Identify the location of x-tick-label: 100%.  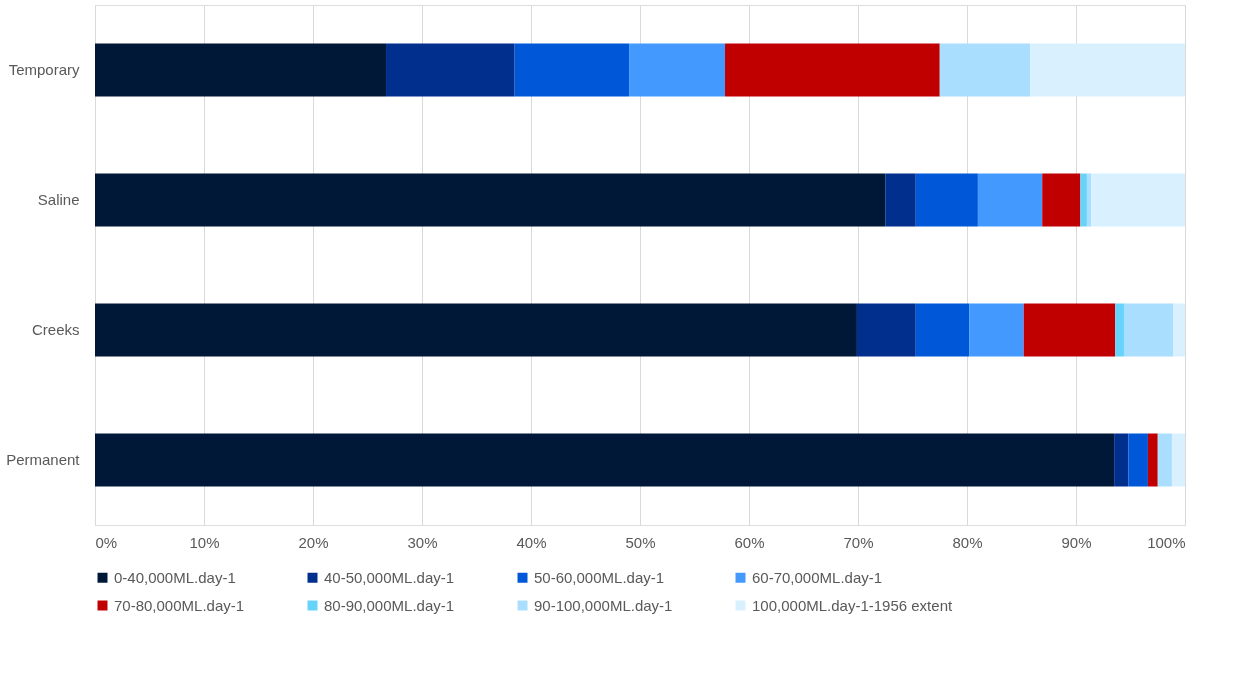
(1166, 542).